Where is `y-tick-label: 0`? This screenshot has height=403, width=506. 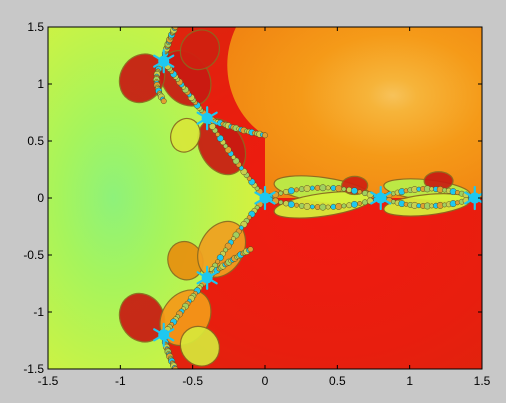 y-tick-label: 0 is located at coordinates (40, 198).